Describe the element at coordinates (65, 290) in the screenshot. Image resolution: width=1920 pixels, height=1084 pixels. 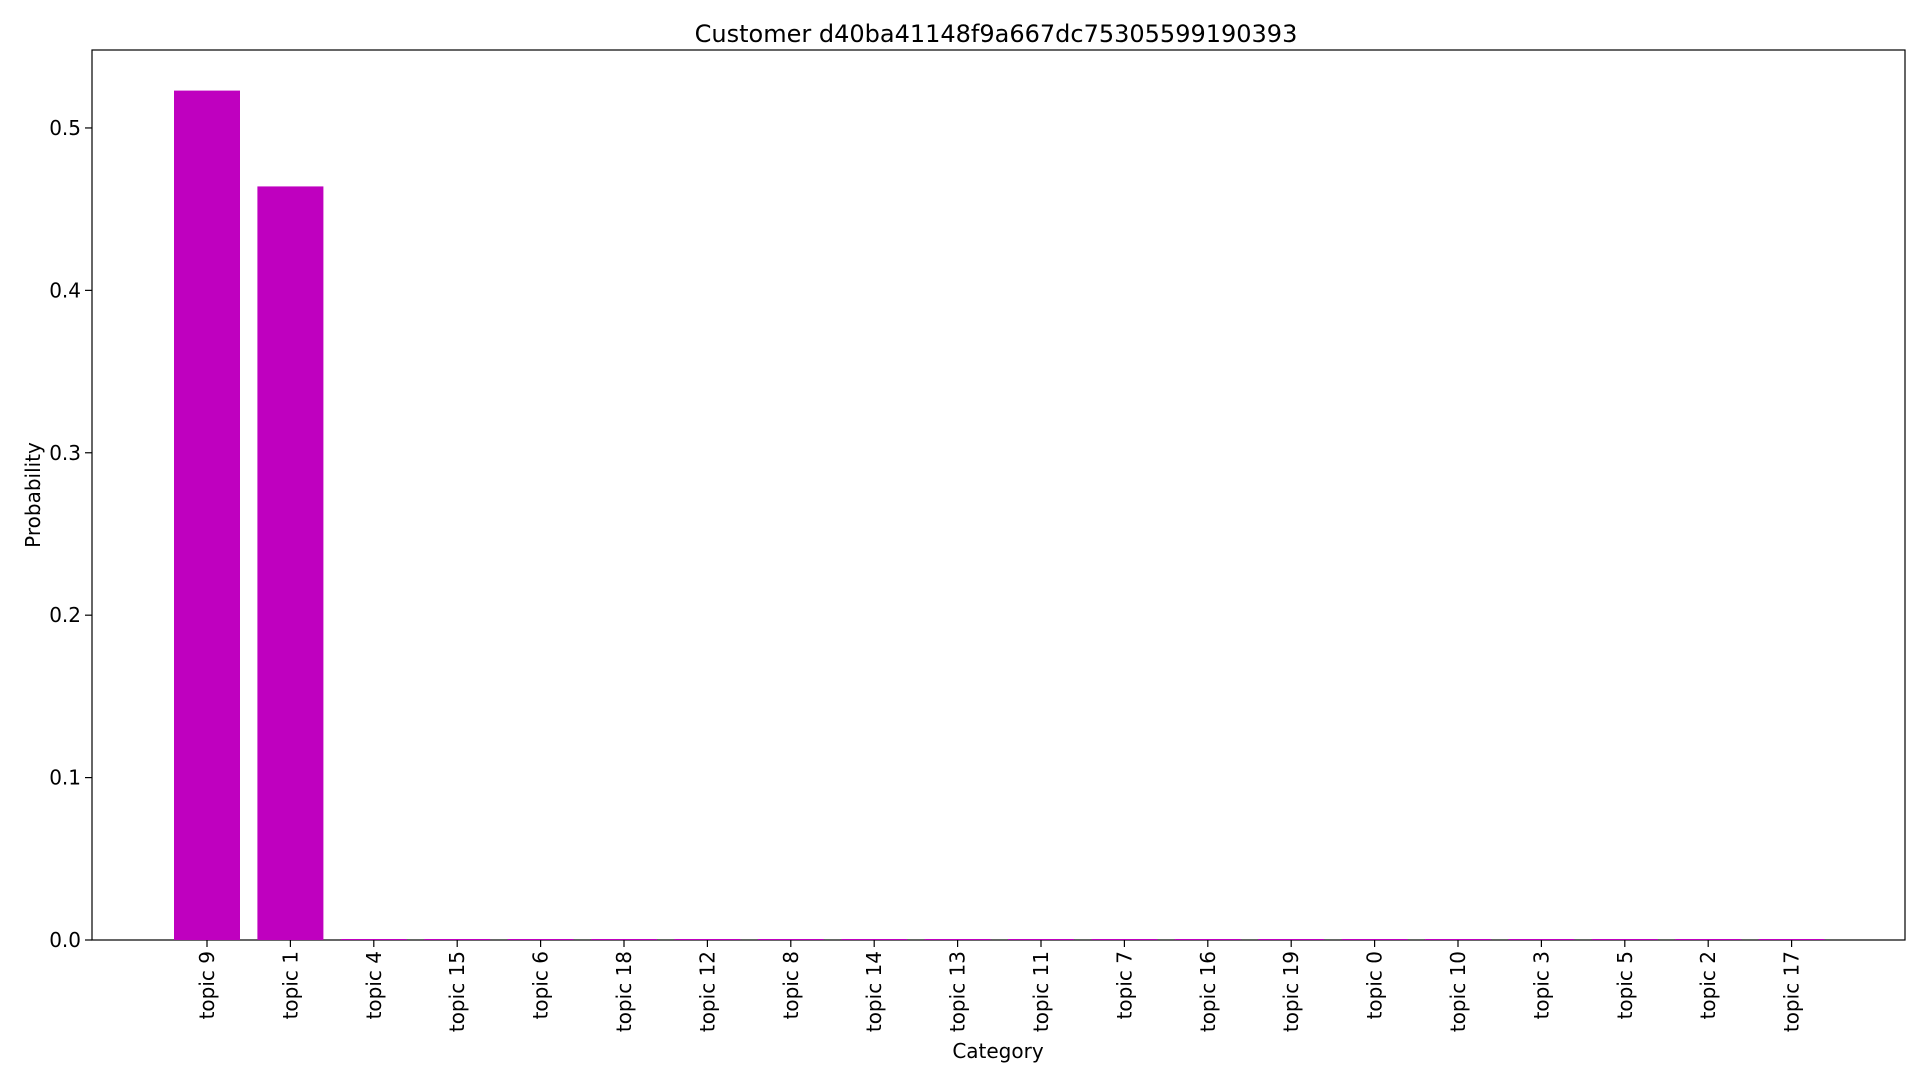
I see `y-tick-label: 0.4` at that location.